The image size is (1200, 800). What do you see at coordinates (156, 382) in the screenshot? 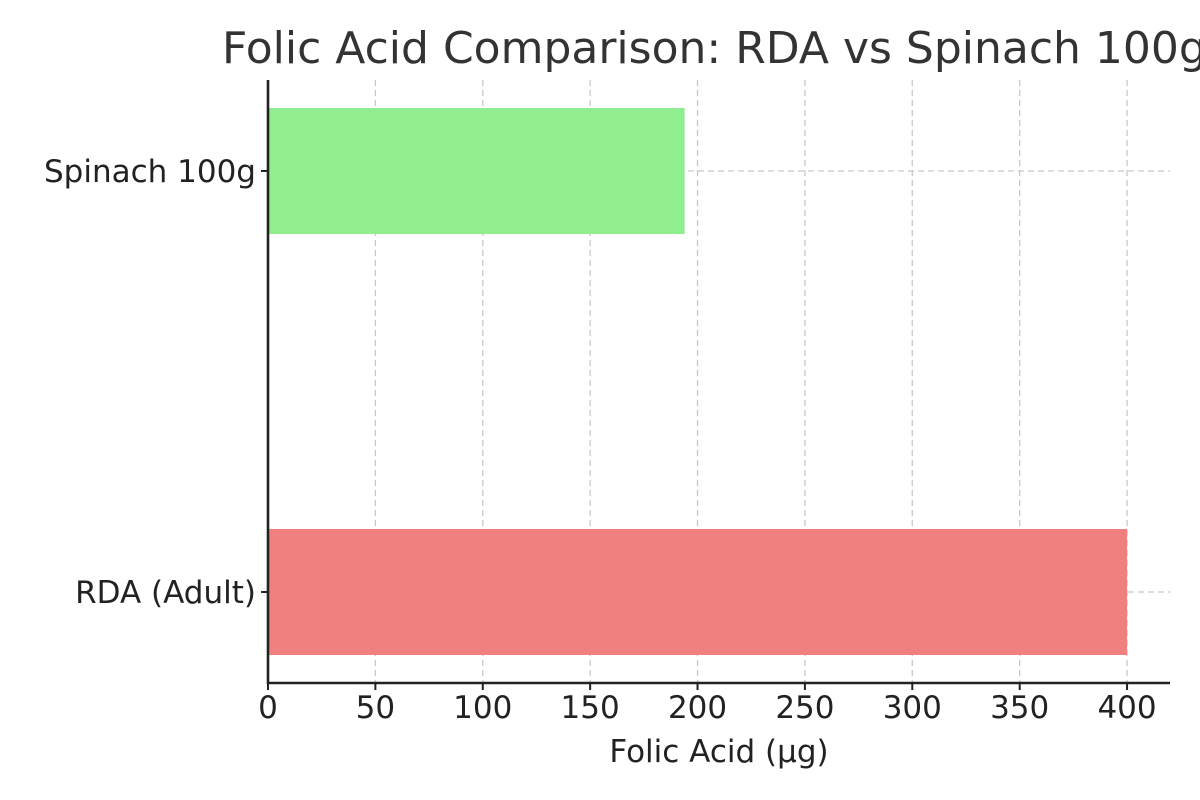
I see `y-ticks: RDA (Adult) Spinach 100g` at bounding box center [156, 382].